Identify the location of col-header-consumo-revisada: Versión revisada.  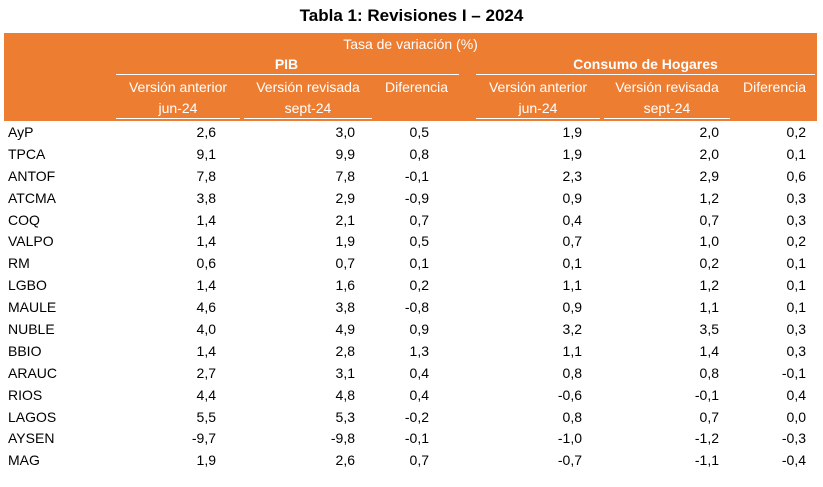
(667, 87).